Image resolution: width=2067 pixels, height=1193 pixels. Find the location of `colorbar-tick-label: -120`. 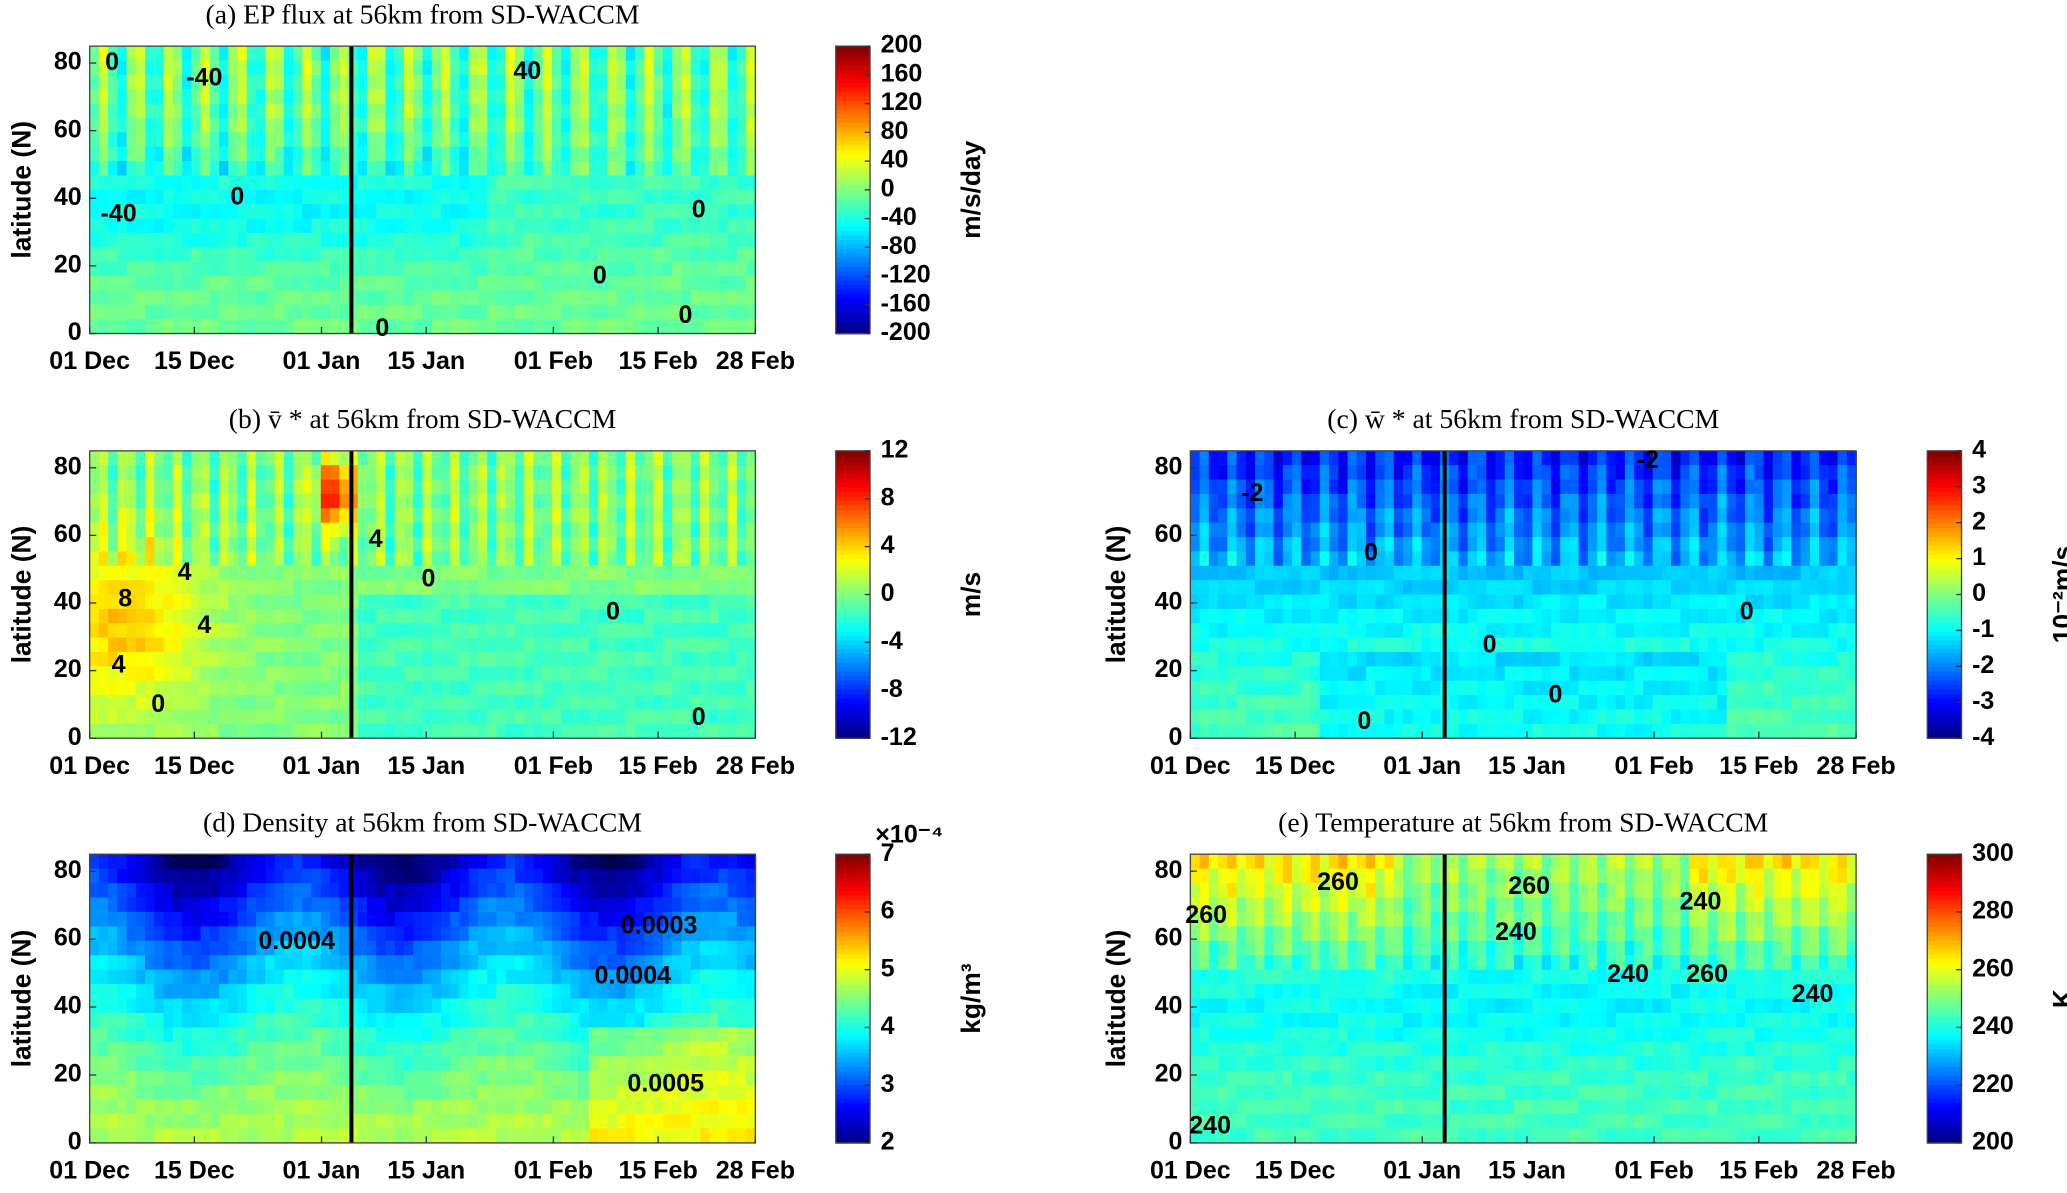

colorbar-tick-label: -120 is located at coordinates (906, 275).